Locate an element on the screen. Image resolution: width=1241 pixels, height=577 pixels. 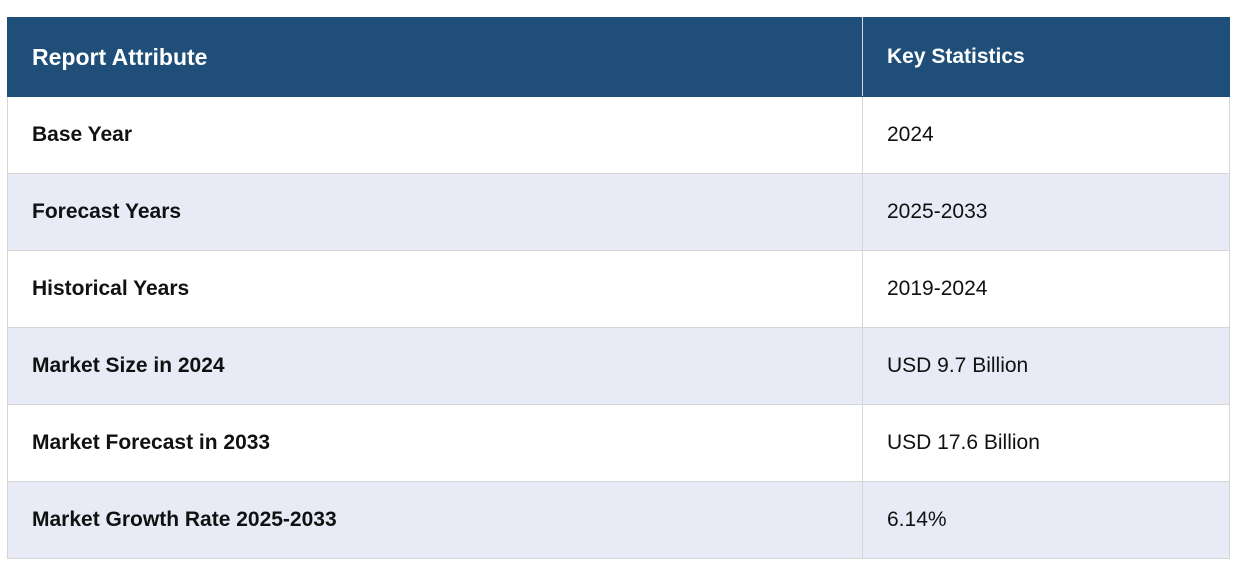
row-value-cell: 2025-2033 is located at coordinates (1046, 212).